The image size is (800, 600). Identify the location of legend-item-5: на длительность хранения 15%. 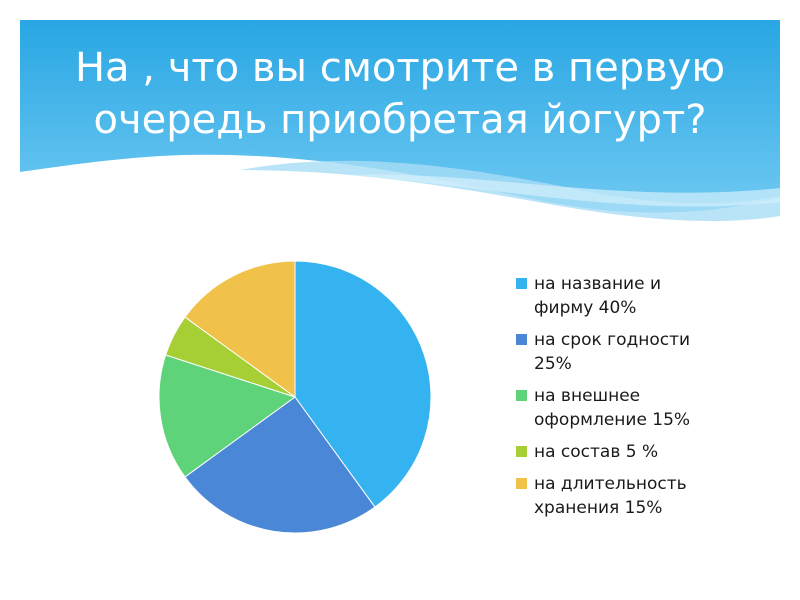
(651, 496).